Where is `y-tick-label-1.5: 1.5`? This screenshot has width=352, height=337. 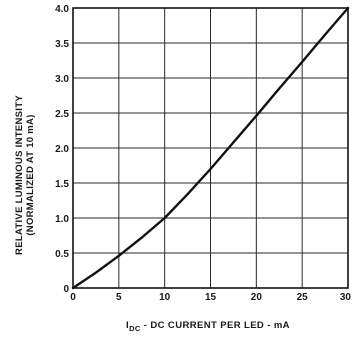
y-tick-label-1.5: 1.5 is located at coordinates (62, 184).